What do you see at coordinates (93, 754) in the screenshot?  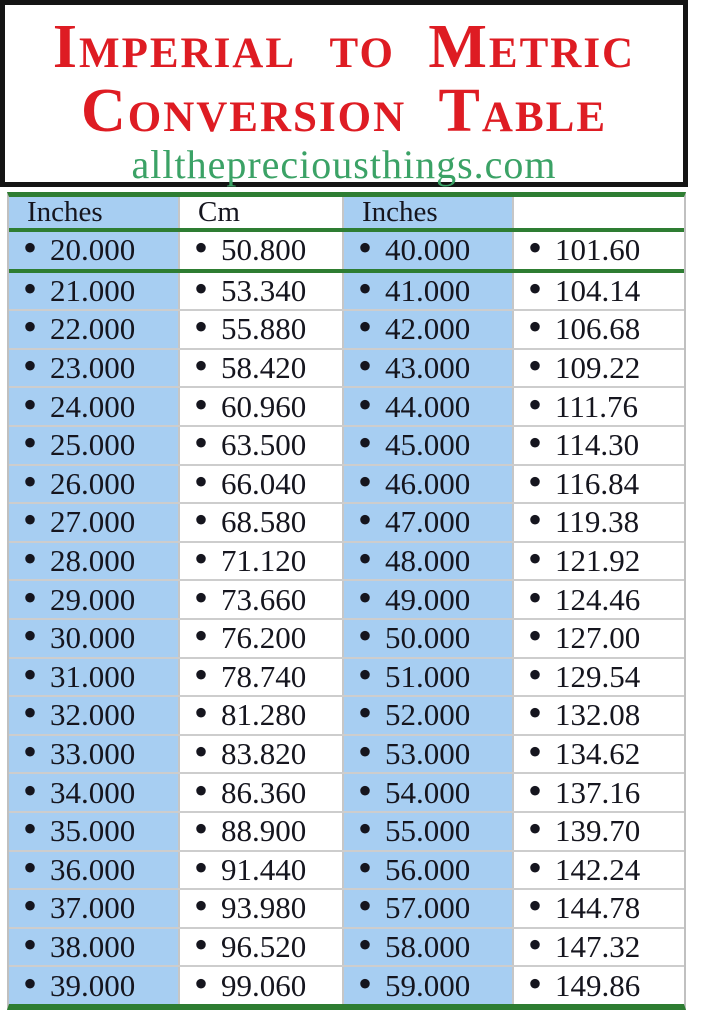 I see `inches-value-left: 33.000` at bounding box center [93, 754].